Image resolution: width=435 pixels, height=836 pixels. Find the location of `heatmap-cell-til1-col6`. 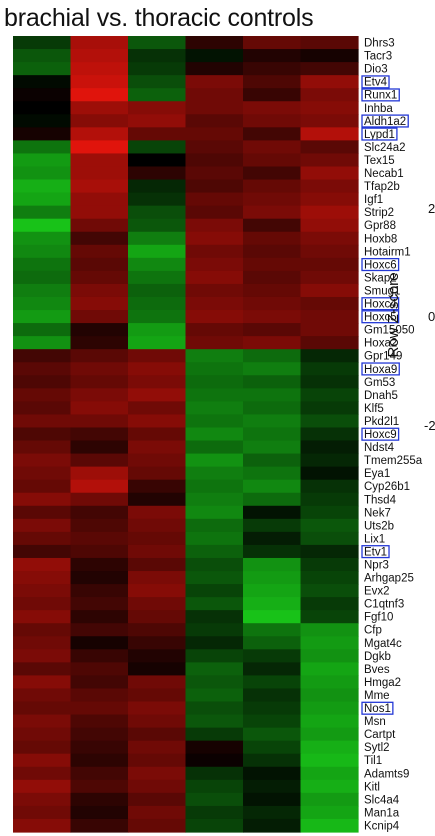

heatmap-cell-til1-col6 is located at coordinates (329, 760).